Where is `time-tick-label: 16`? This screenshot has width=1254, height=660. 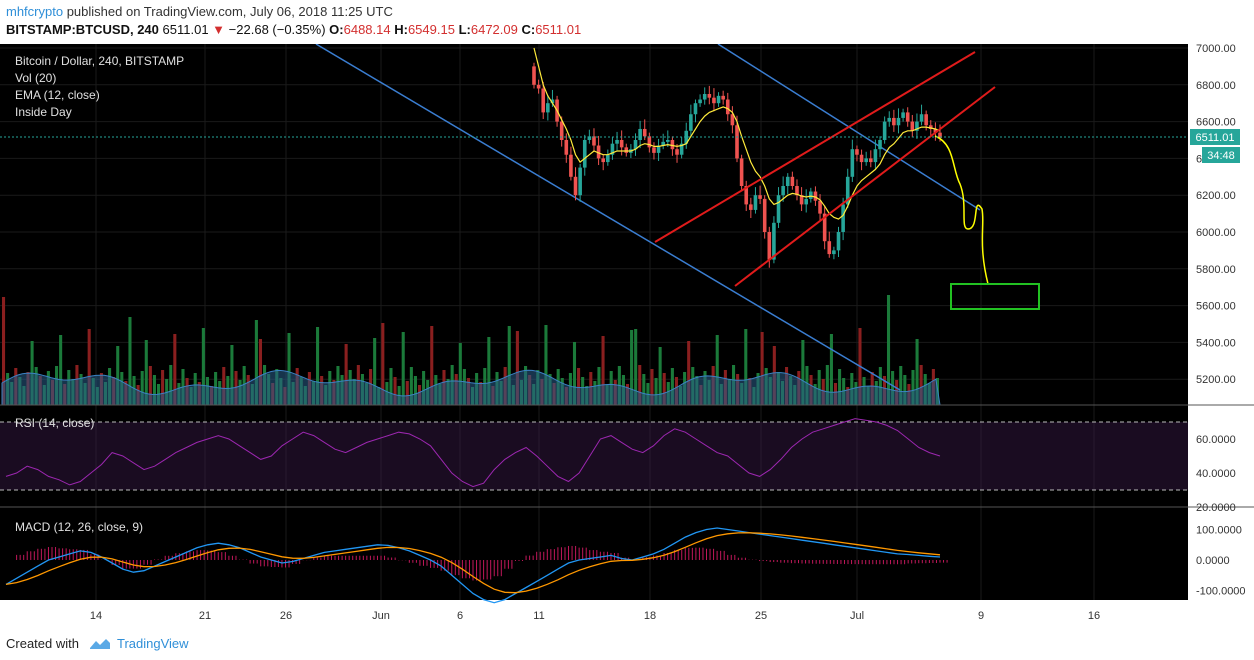 time-tick-label: 16 is located at coordinates (1094, 616).